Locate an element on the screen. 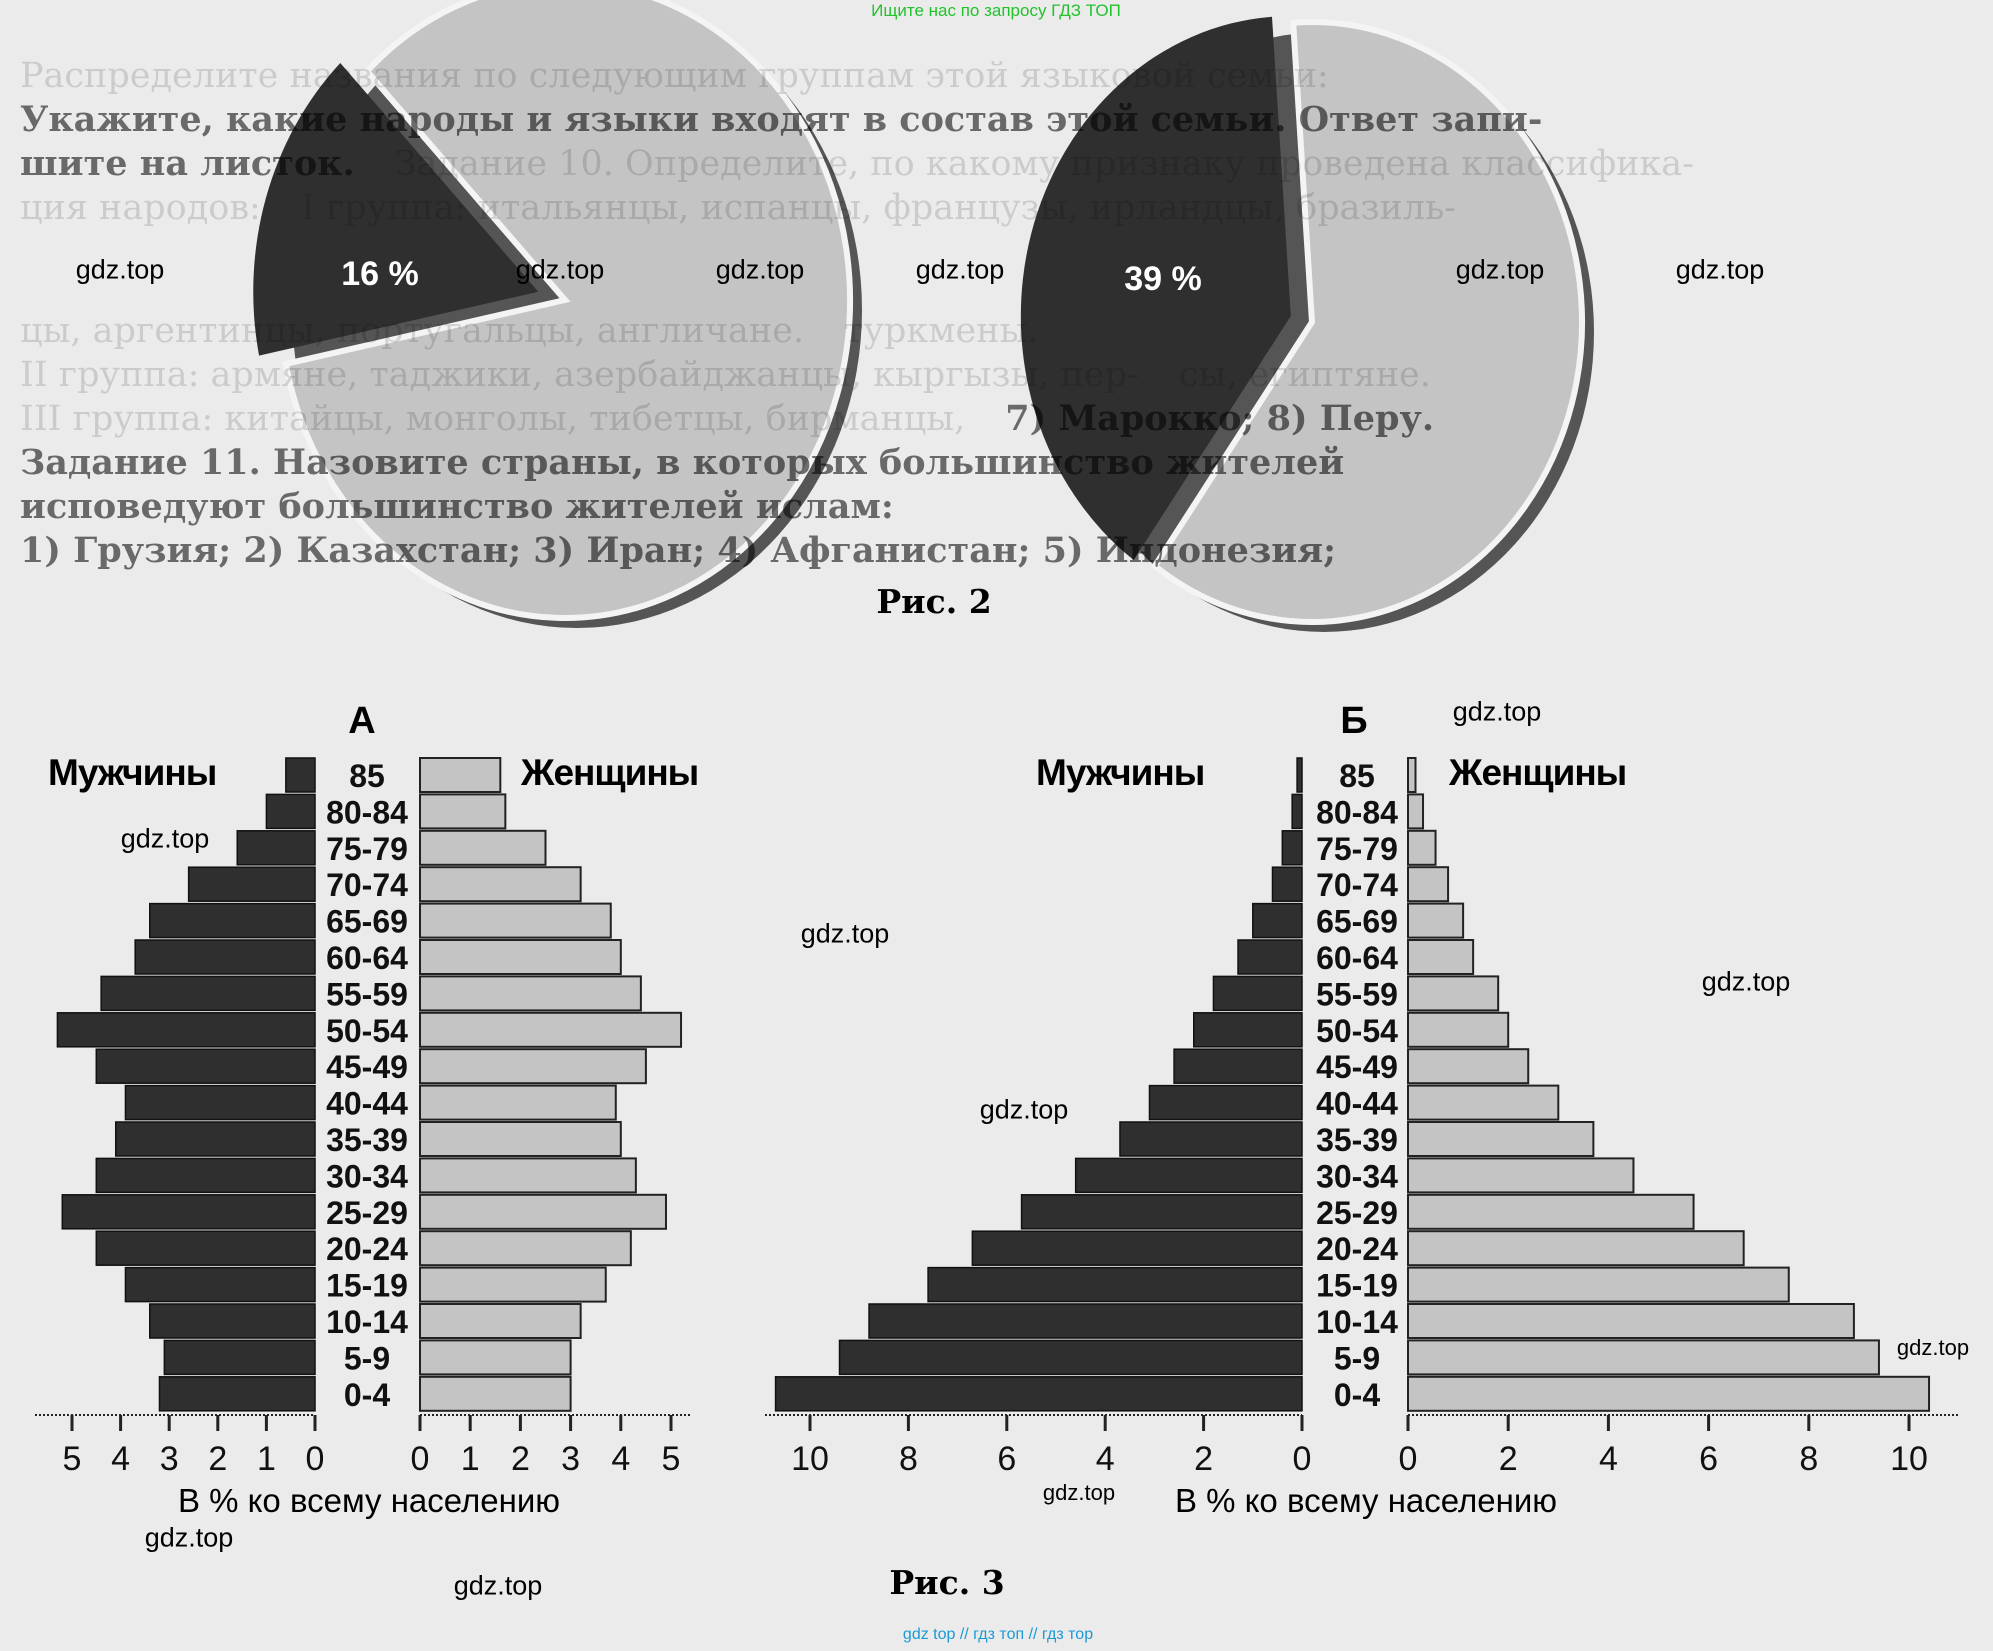 The image size is (1993, 1651). pyramid-a-age-label: 40-44 is located at coordinates (367, 1104).